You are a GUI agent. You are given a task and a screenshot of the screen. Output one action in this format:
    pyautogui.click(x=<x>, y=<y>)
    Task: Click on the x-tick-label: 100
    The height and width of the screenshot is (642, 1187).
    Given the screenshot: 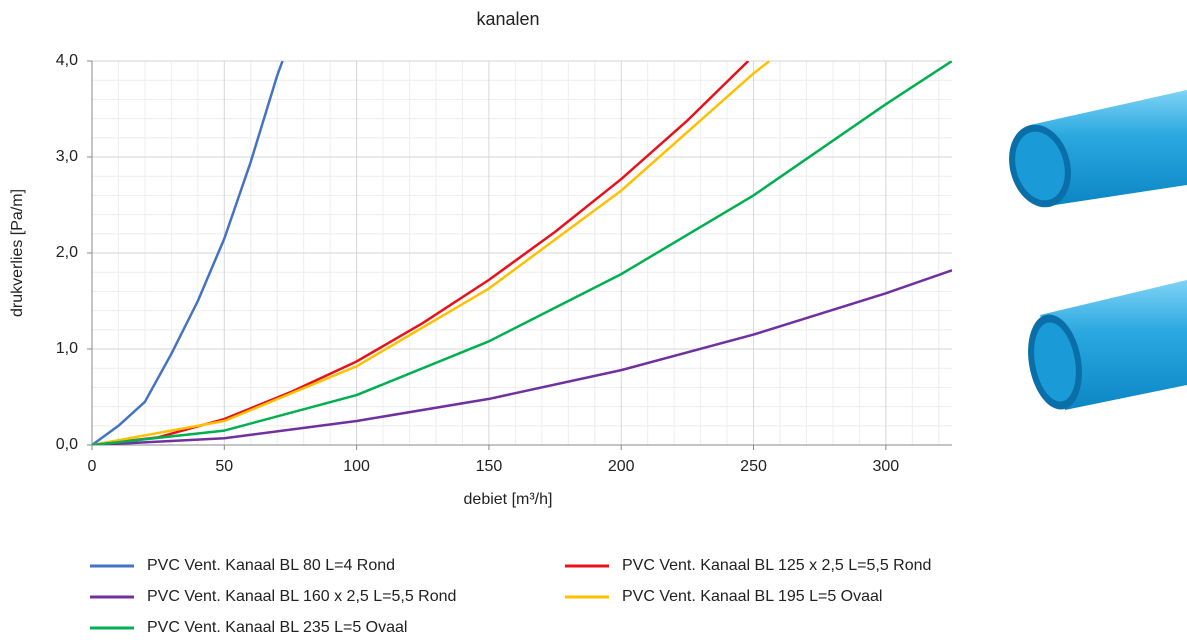 What is the action you would take?
    pyautogui.click(x=356, y=466)
    